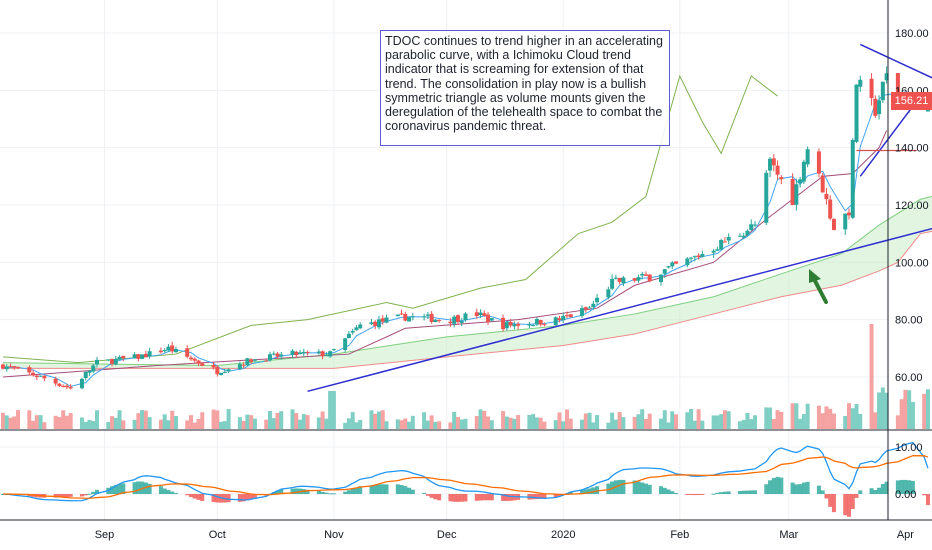 The width and height of the screenshot is (932, 550). I want to click on macd-tick-label: 0.00, so click(905, 495).